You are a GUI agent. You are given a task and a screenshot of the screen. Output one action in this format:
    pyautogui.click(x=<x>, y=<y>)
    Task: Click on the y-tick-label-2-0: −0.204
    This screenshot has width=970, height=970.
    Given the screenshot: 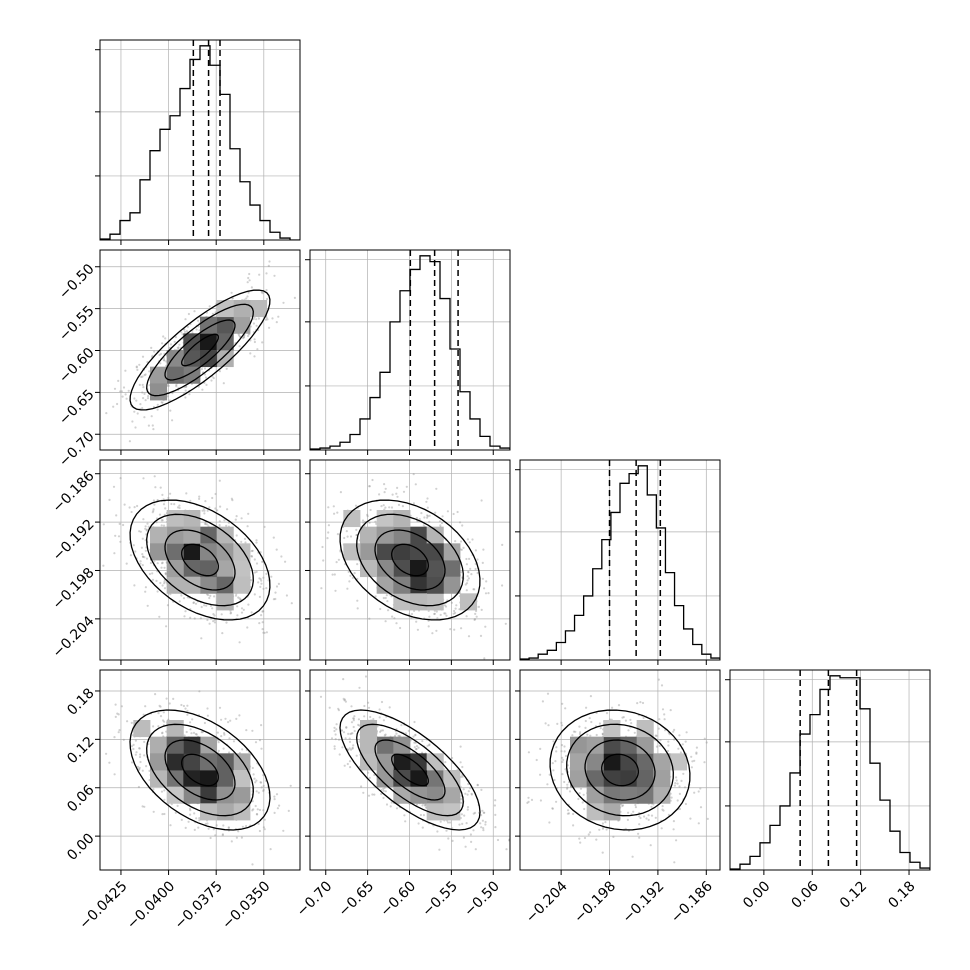 What is the action you would take?
    pyautogui.click(x=74, y=637)
    